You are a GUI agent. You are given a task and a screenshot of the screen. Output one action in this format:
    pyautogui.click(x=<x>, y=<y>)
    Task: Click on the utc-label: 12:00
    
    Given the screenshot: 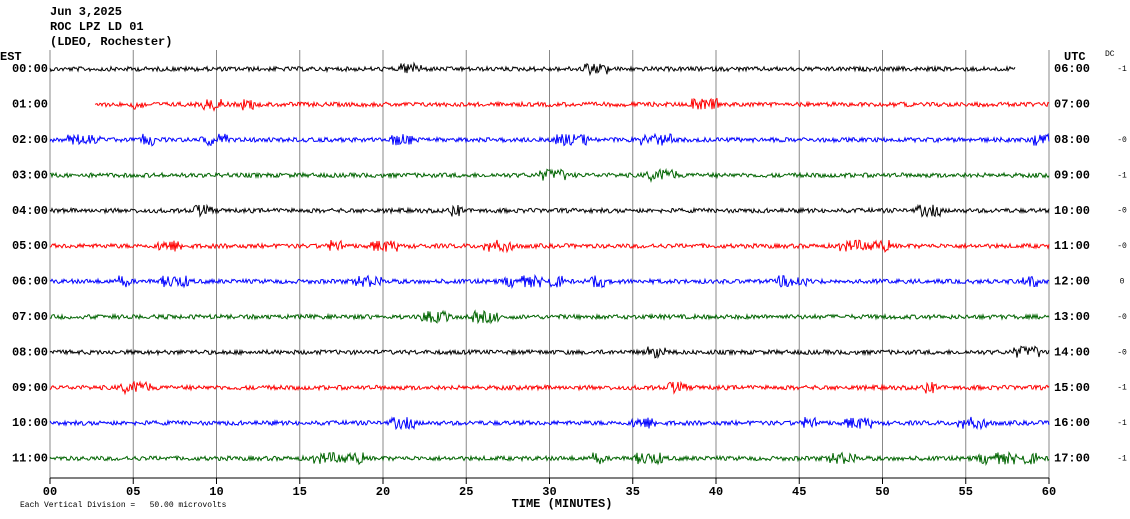 What is the action you would take?
    pyautogui.click(x=1072, y=282)
    